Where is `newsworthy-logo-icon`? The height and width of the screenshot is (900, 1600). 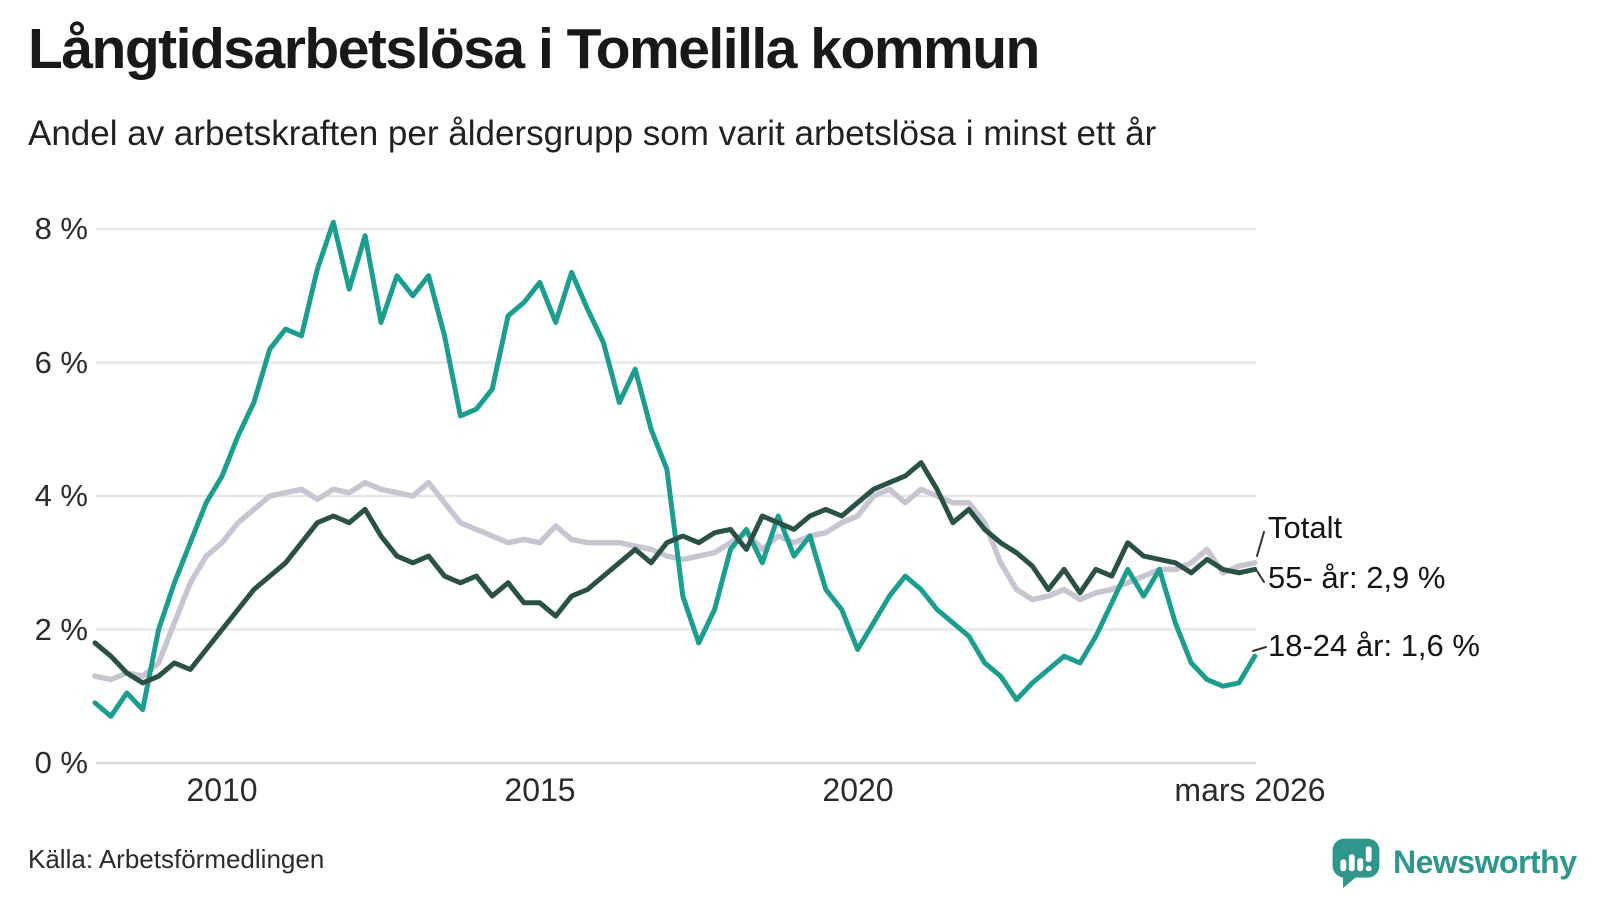
newsworthy-logo-icon is located at coordinates (1356, 863).